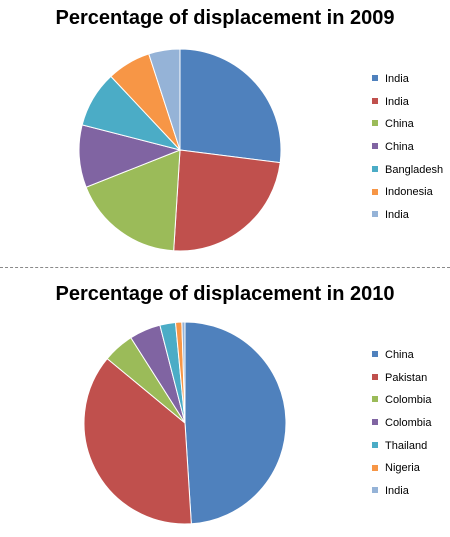  Describe the element at coordinates (225, 294) in the screenshot. I see `chart-title: Percentage of displacement in 2010` at that location.